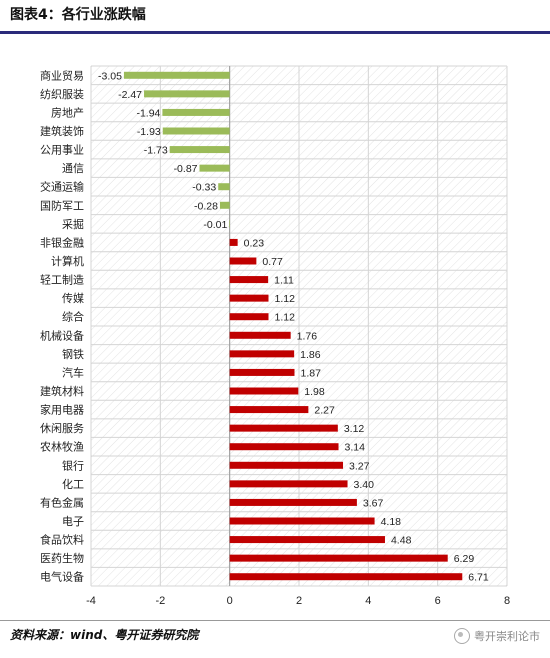 Image resolution: width=550 pixels, height=658 pixels. Describe the element at coordinates (62, 75) in the screenshot. I see `category-label: 商业贸易` at that location.